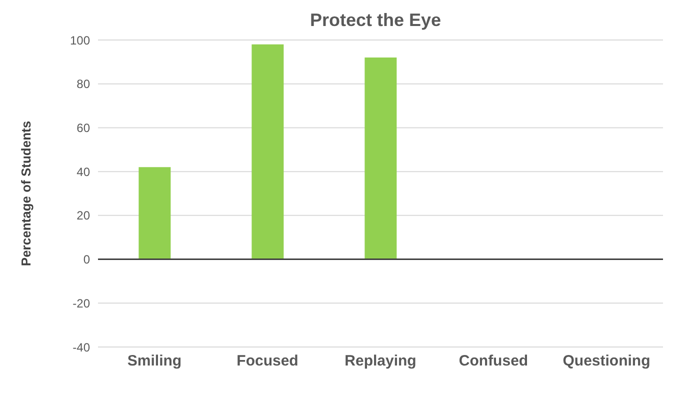 The height and width of the screenshot is (400, 681). Describe the element at coordinates (606, 361) in the screenshot. I see `x-tick-label: Questioning` at that location.